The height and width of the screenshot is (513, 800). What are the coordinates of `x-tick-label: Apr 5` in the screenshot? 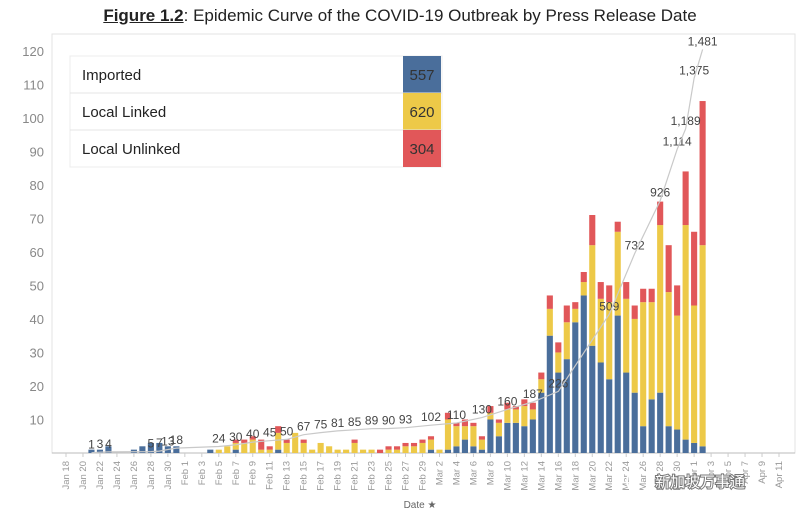 It's located at (728, 472).